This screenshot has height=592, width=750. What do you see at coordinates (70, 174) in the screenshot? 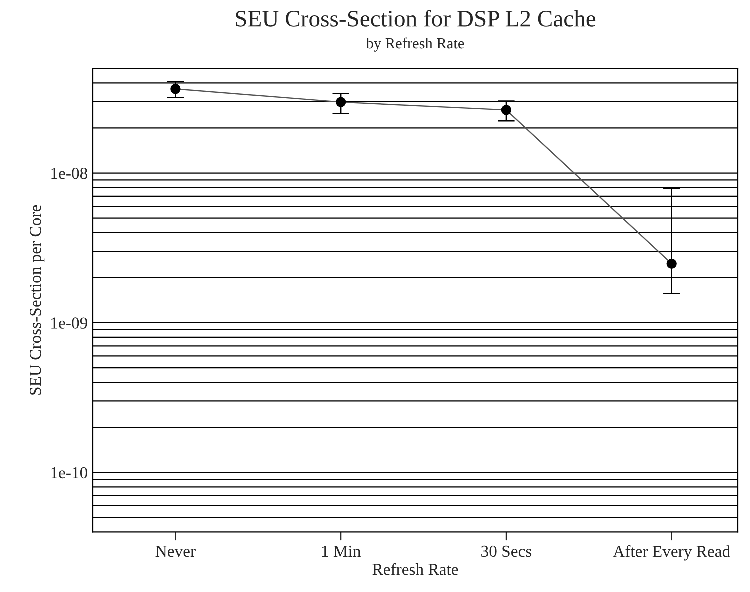
I see `y-tick-label: 1e-08` at bounding box center [70, 174].